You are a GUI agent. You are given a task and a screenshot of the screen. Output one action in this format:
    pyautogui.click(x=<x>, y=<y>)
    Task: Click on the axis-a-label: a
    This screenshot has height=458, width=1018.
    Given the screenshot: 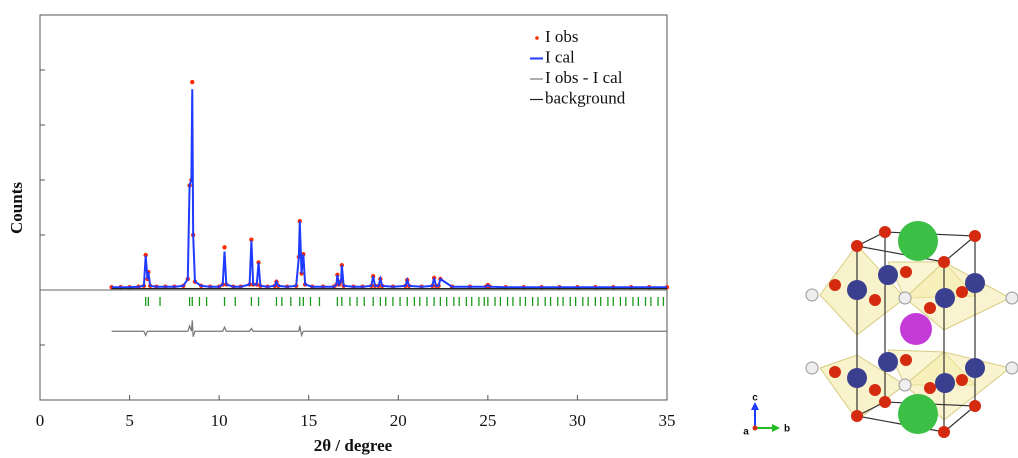 What is the action you would take?
    pyautogui.click(x=746, y=432)
    